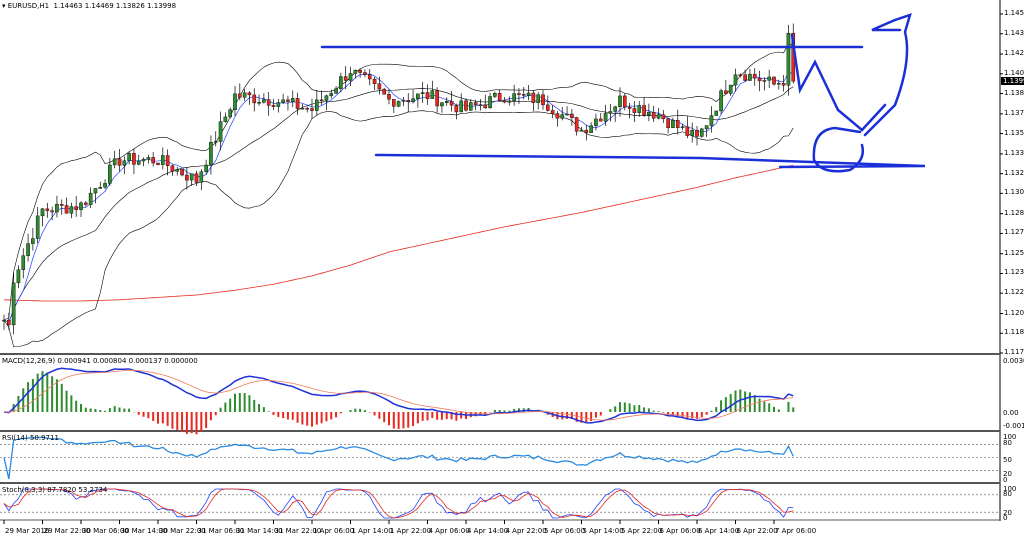 This screenshot has width=1024, height=541. Describe the element at coordinates (68, 6) in the screenshot. I see `open-value: 1.14463` at that location.